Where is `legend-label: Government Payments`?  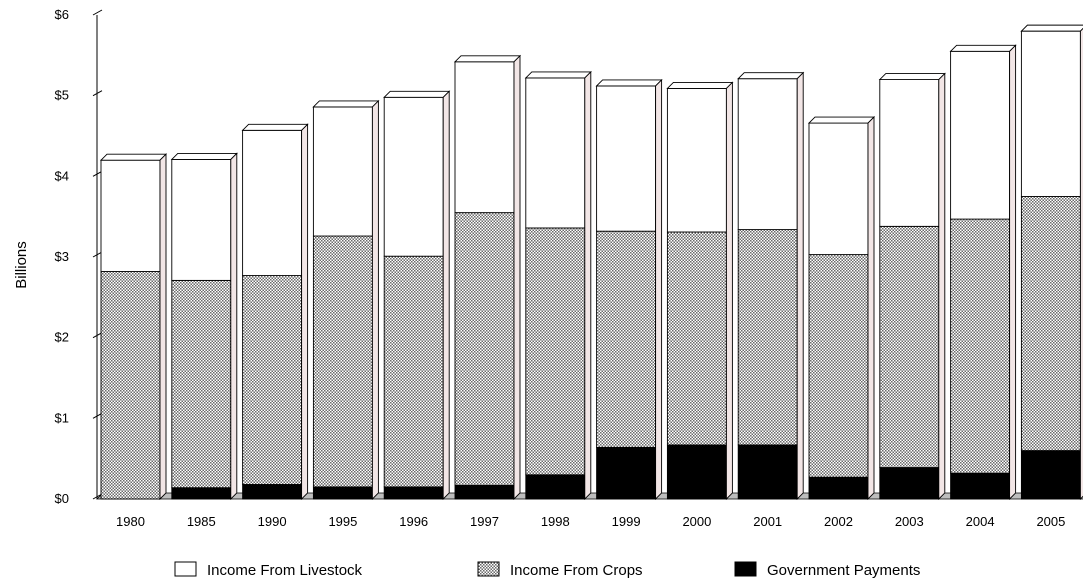
legend-label: Government Payments is located at coordinates (843, 570).